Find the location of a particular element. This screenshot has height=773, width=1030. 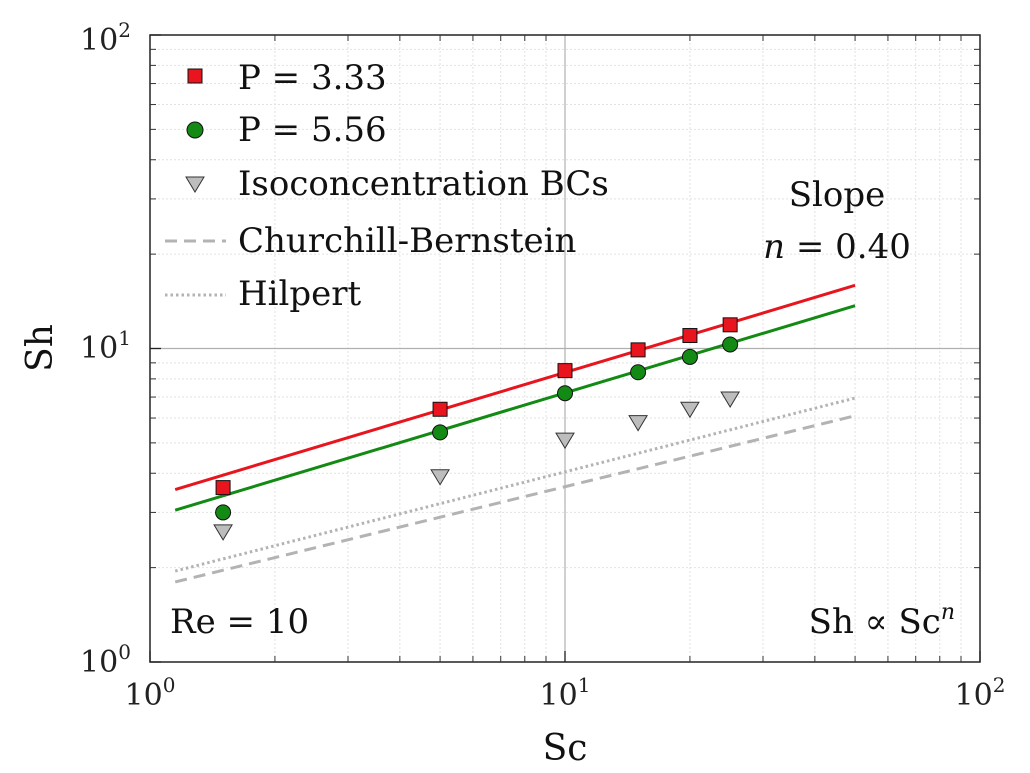

legend-item-p556: P = 5.56 is located at coordinates (286, 130).